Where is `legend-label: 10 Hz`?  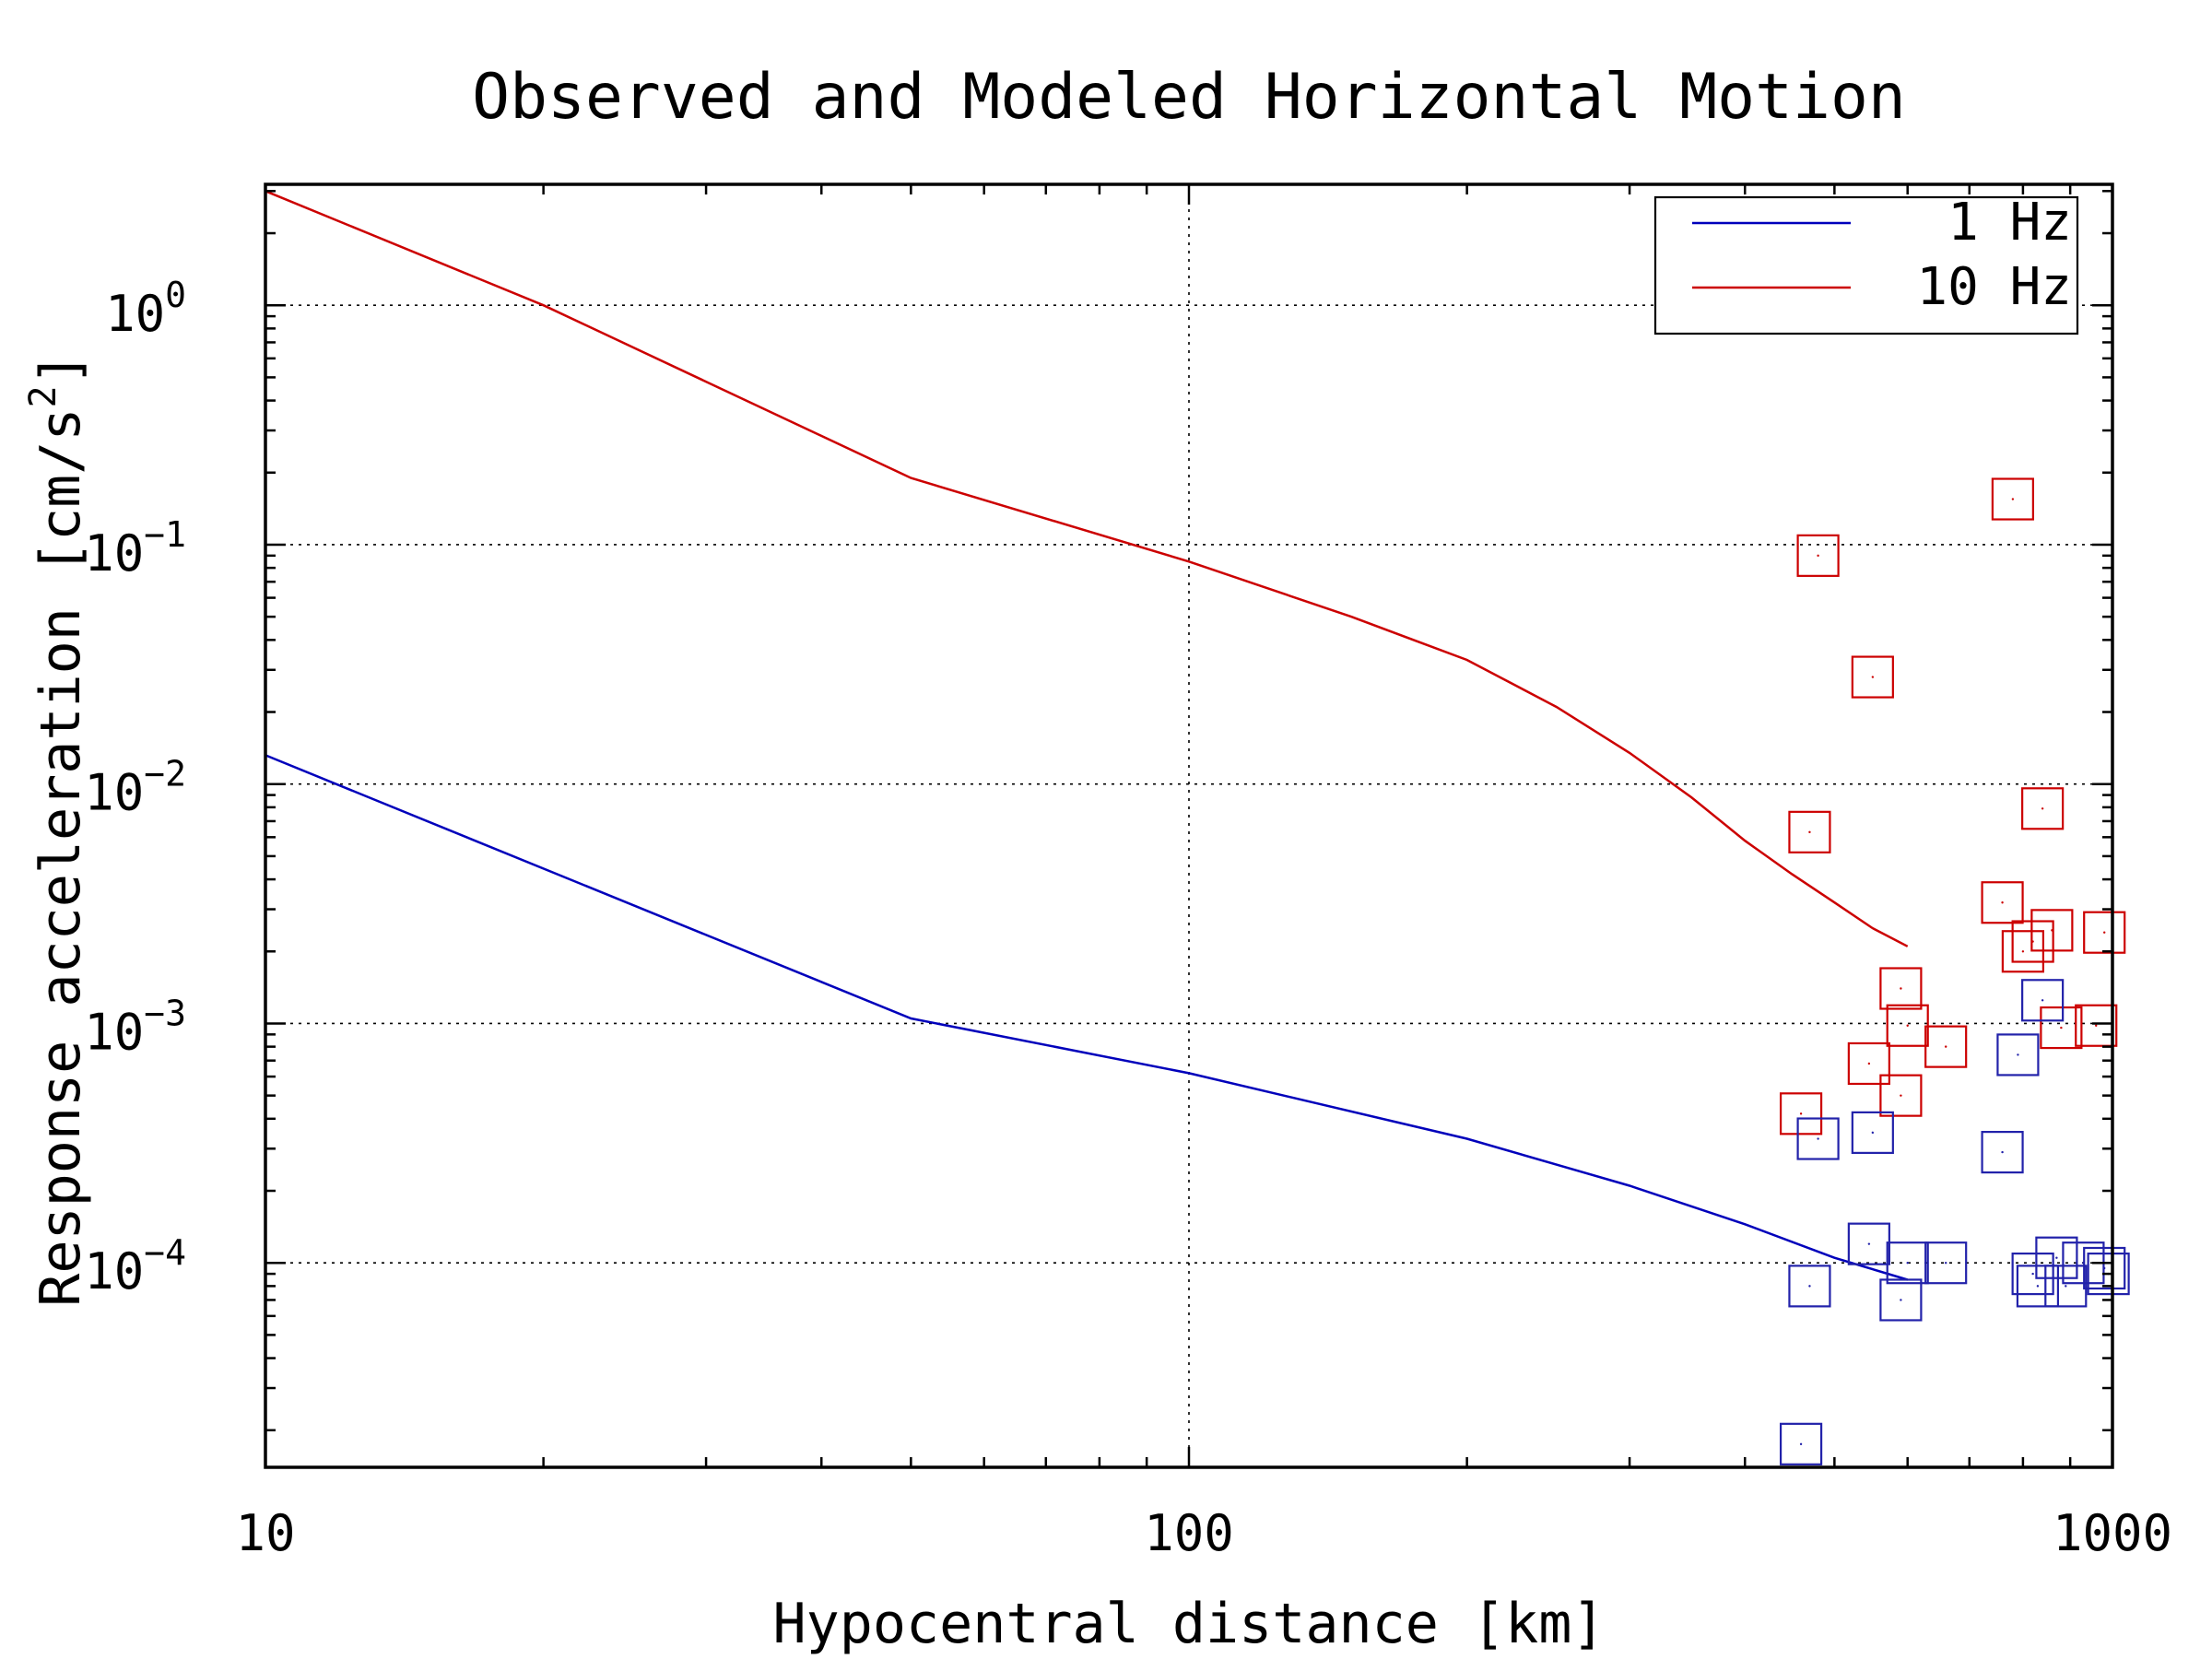 legend-label: 10 Hz is located at coordinates (1994, 287).